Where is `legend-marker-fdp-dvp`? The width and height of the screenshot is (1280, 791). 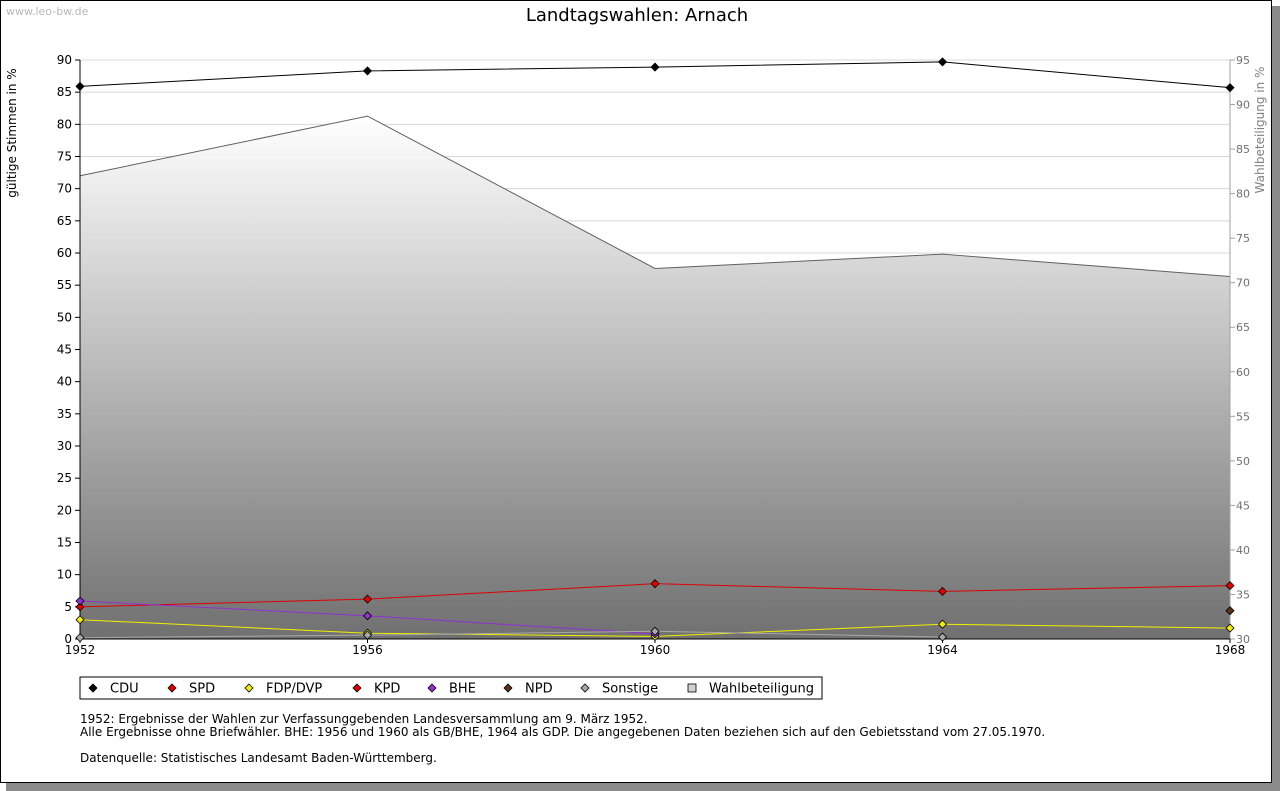 legend-marker-fdp-dvp is located at coordinates (249, 688).